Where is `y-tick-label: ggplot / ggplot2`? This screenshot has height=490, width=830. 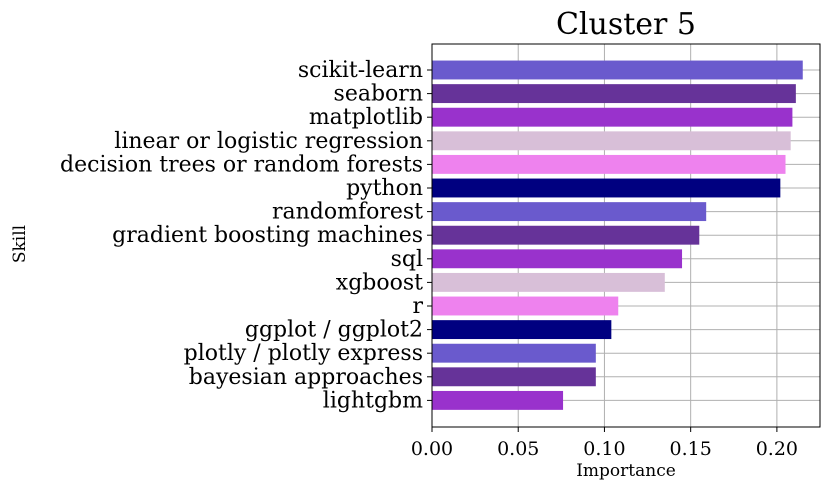
y-tick-label: ggplot / ggplot2 is located at coordinates (334, 330).